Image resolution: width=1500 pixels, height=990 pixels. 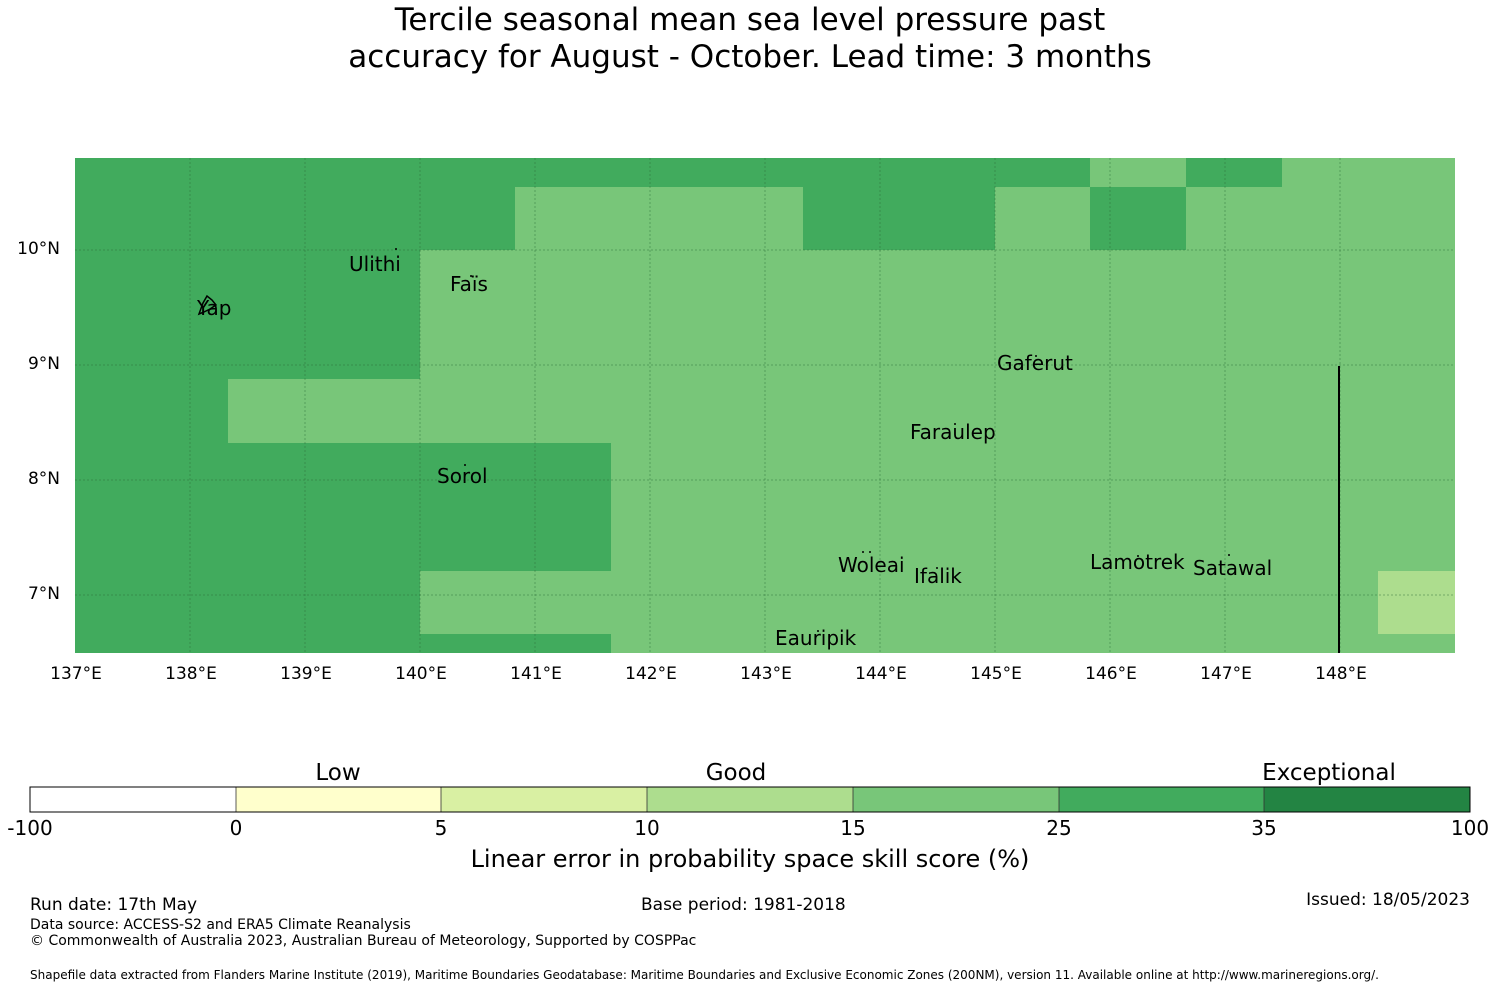 What do you see at coordinates (421, 674) in the screenshot?
I see `lon-tick-140e: 140°E` at bounding box center [421, 674].